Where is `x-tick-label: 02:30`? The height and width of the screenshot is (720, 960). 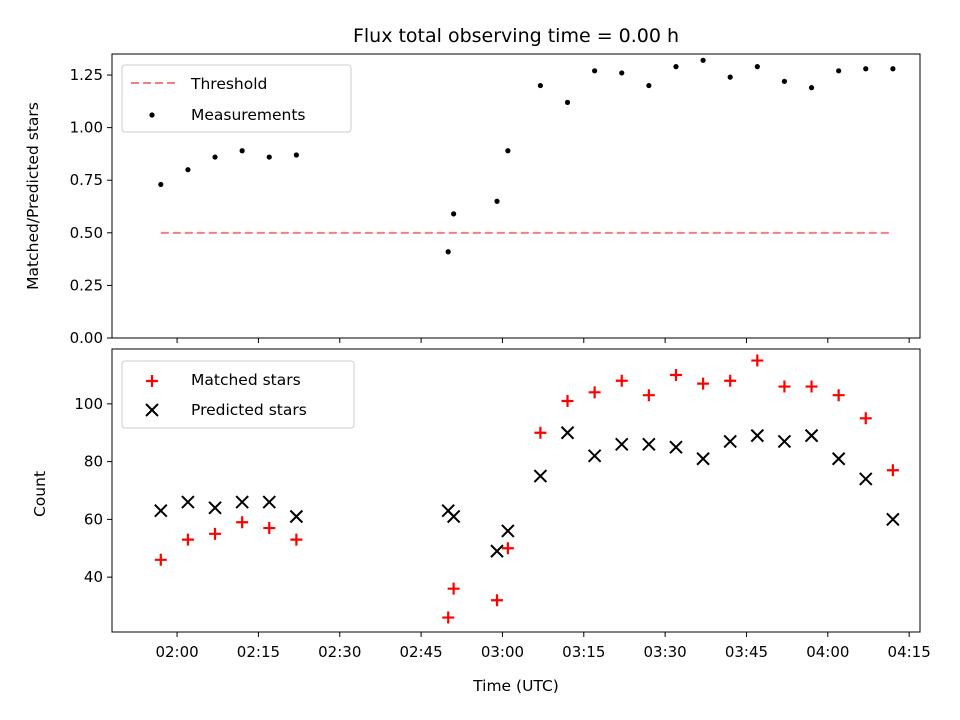 x-tick-label: 02:30 is located at coordinates (339, 652).